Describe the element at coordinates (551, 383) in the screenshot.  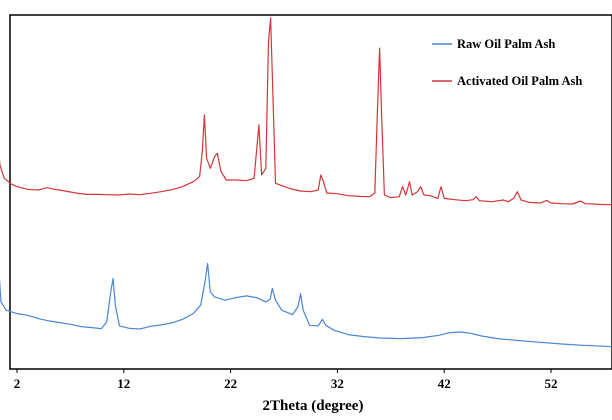
I see `x-tick-label: 52` at that location.